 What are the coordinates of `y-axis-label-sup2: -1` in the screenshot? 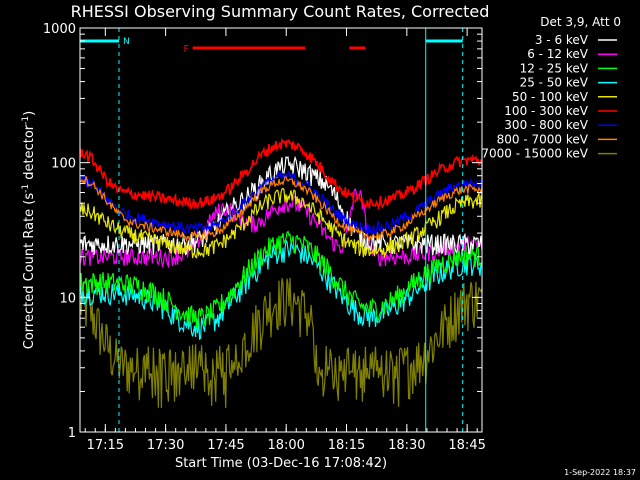 It's located at (26, 120).